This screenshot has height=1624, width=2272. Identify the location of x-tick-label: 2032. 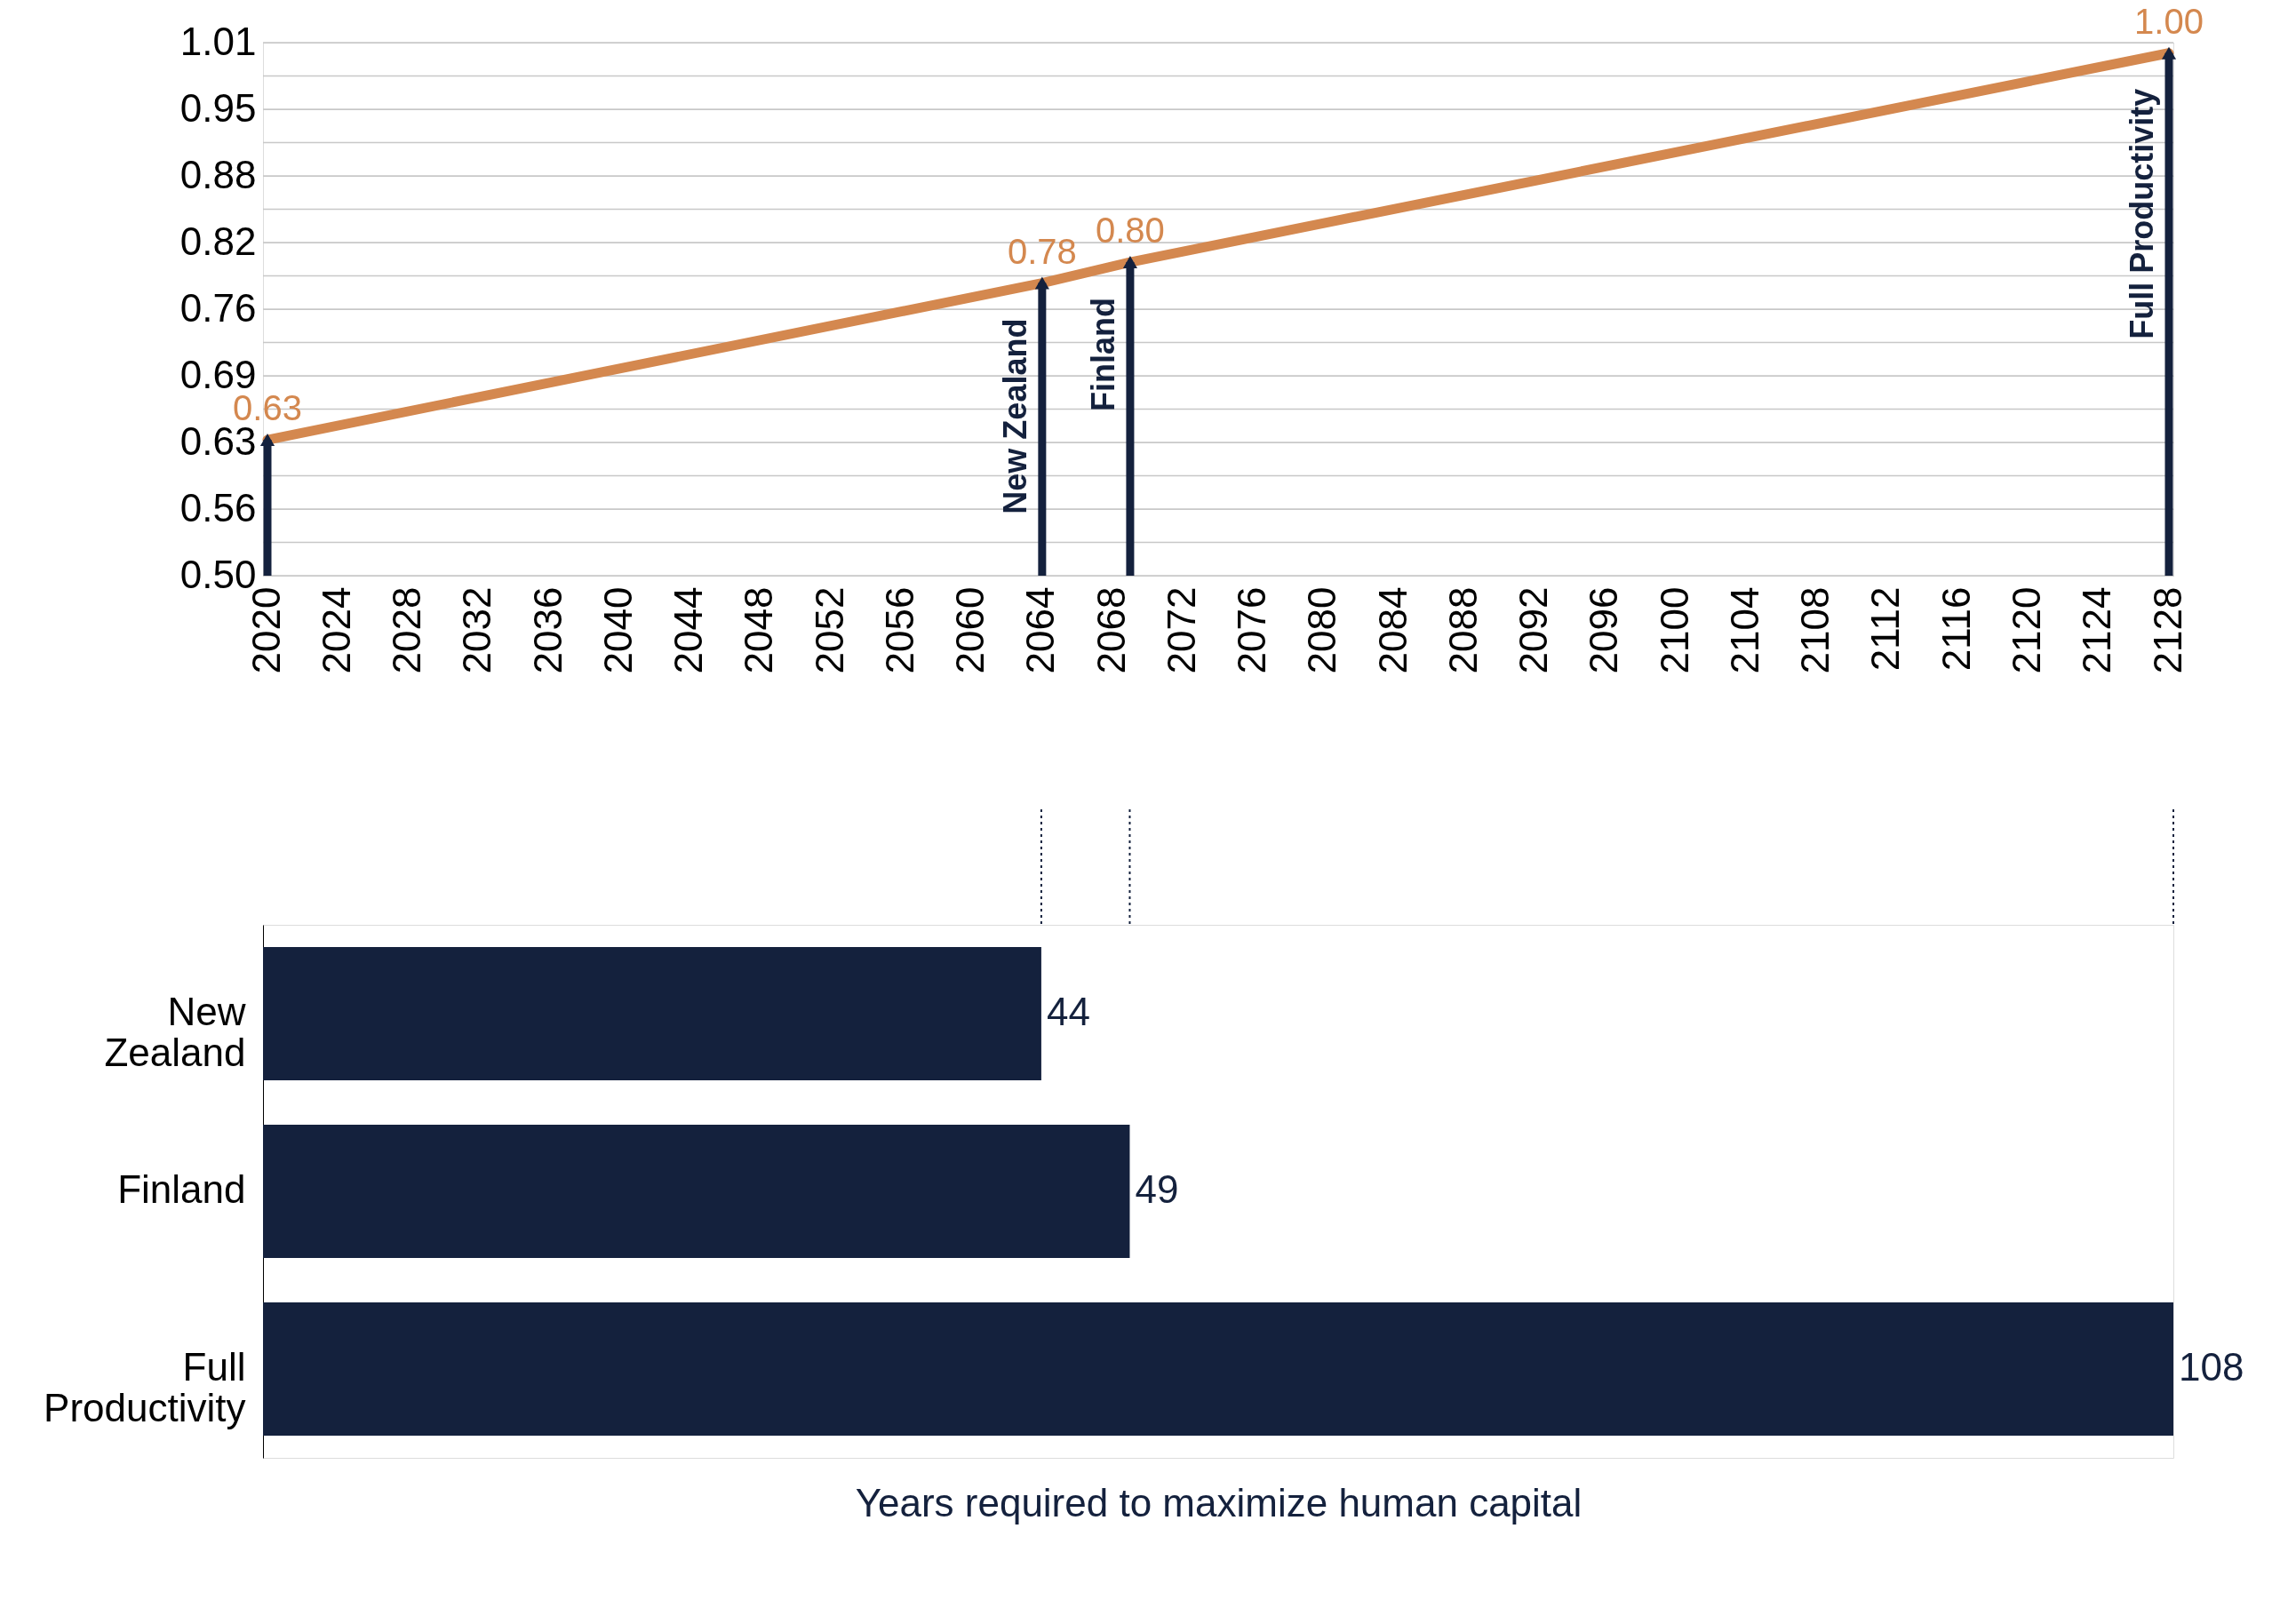
(477, 630).